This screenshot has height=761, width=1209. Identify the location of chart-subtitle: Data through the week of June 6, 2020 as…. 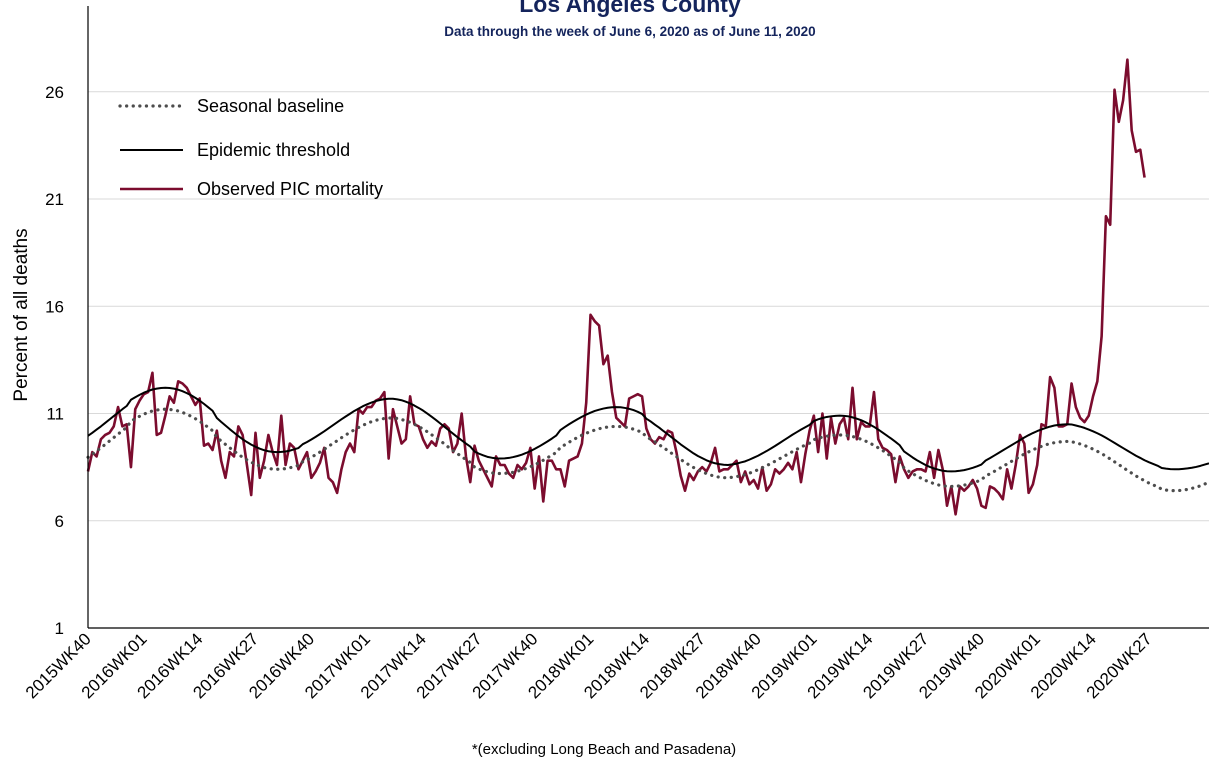
(629, 31).